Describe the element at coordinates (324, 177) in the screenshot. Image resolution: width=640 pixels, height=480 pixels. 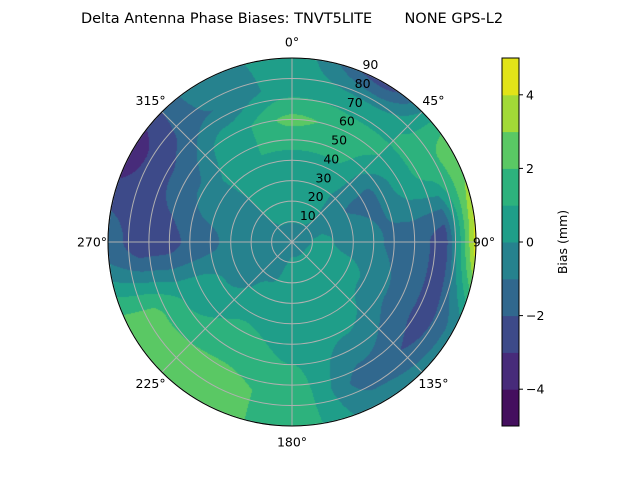
I see `radial-tick-label: 30` at that location.